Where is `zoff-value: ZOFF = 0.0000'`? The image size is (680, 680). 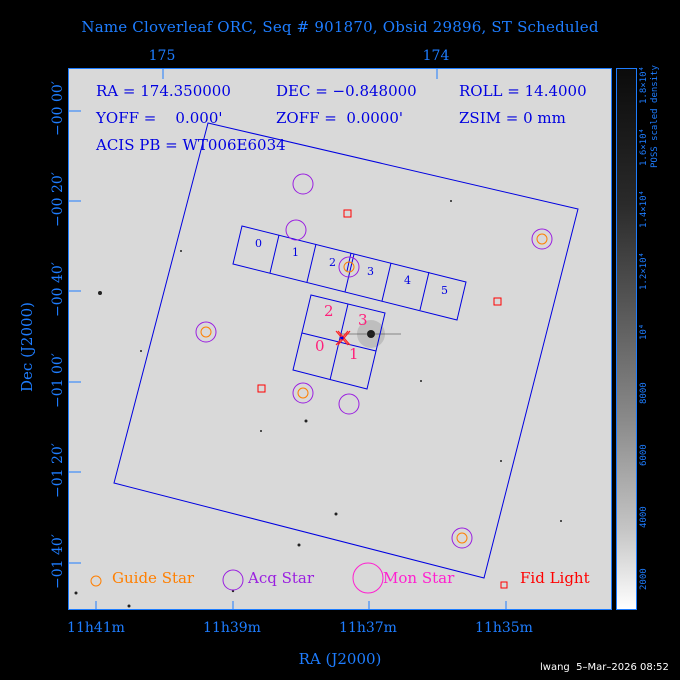
zoff-value: ZOFF = 0.0000' is located at coordinates (340, 118).